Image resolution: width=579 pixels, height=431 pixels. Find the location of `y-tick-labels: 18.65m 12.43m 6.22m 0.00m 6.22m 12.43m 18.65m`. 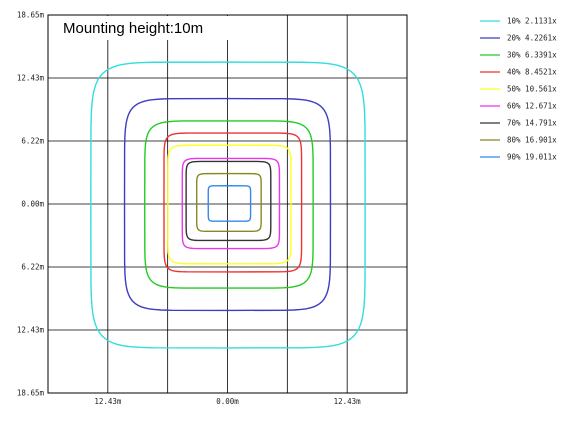

y-tick-labels: 18.65m 12.43m 6.22m 0.00m 6.22m 12.43m 18.65m is located at coordinates (31, 204).